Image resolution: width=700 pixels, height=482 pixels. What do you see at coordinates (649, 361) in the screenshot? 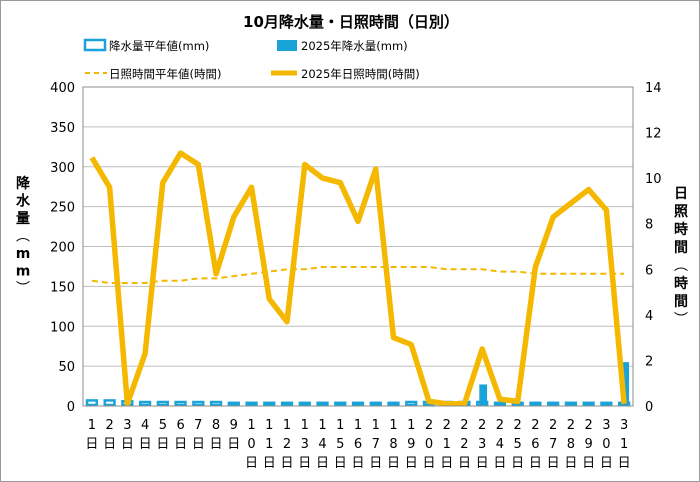
I see `y-right-tick-label: 2` at bounding box center [649, 361].